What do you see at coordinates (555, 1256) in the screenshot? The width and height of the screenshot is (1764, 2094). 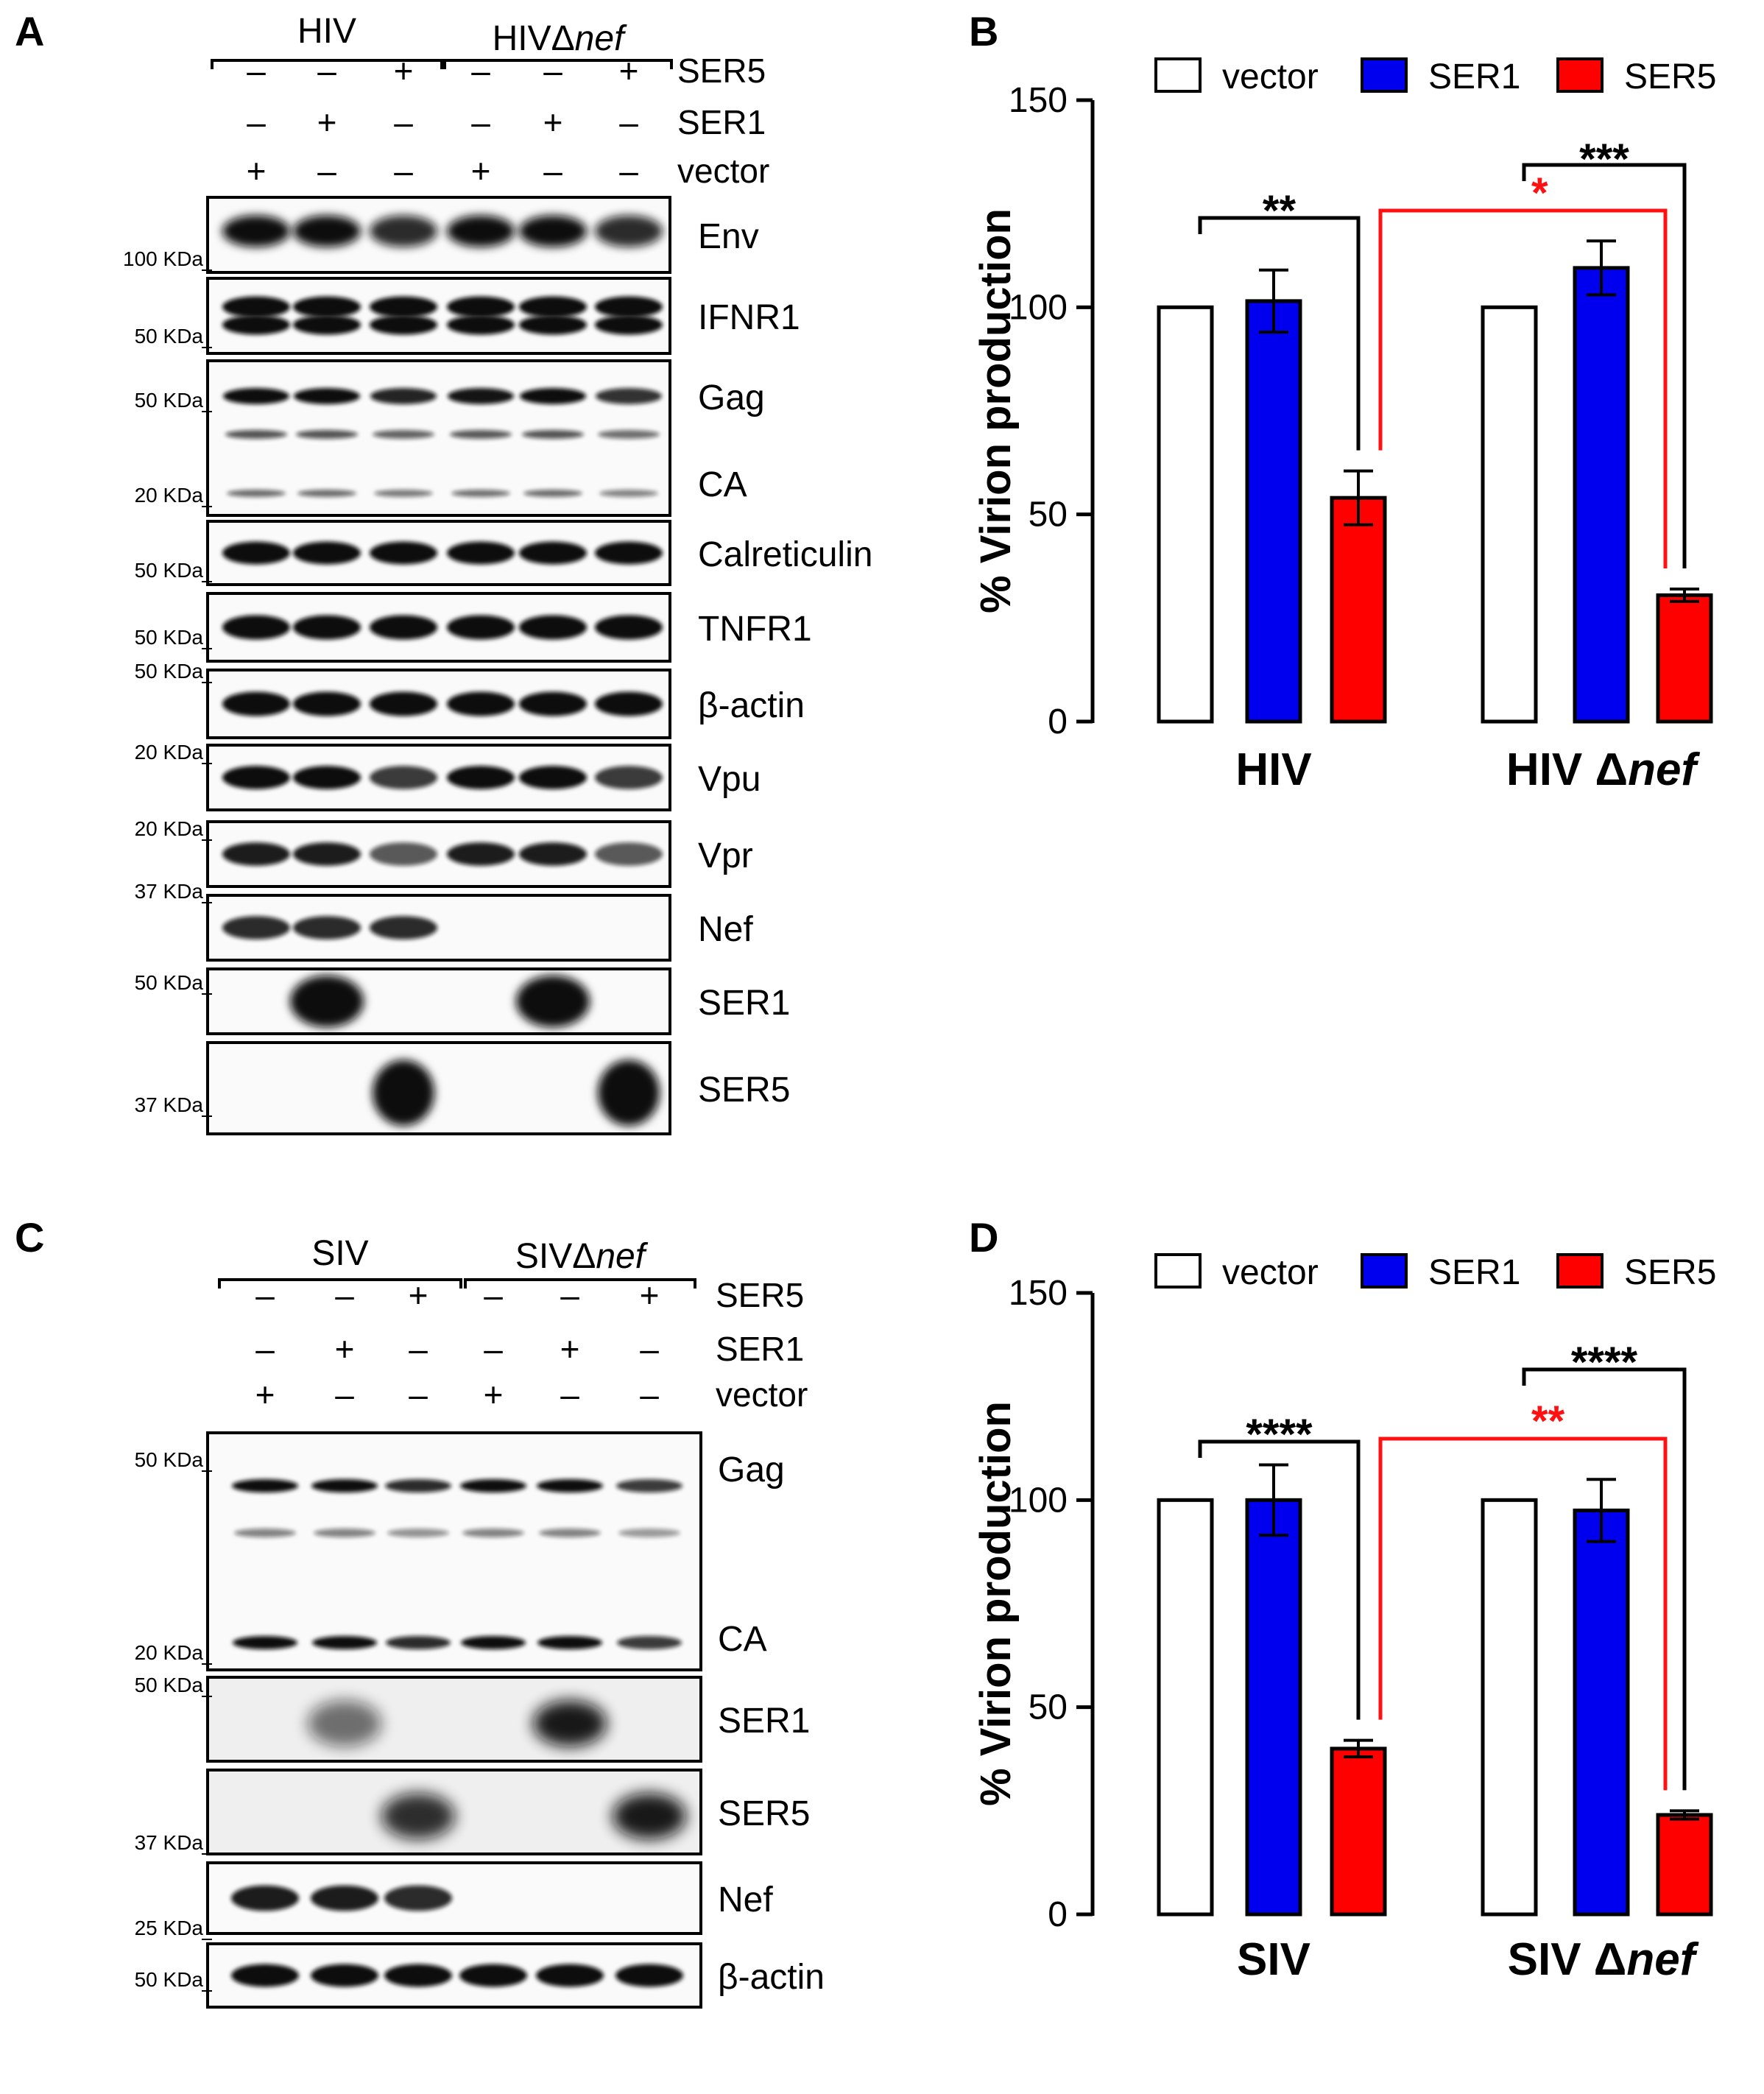 I see `label-main: SIVΔ` at bounding box center [555, 1256].